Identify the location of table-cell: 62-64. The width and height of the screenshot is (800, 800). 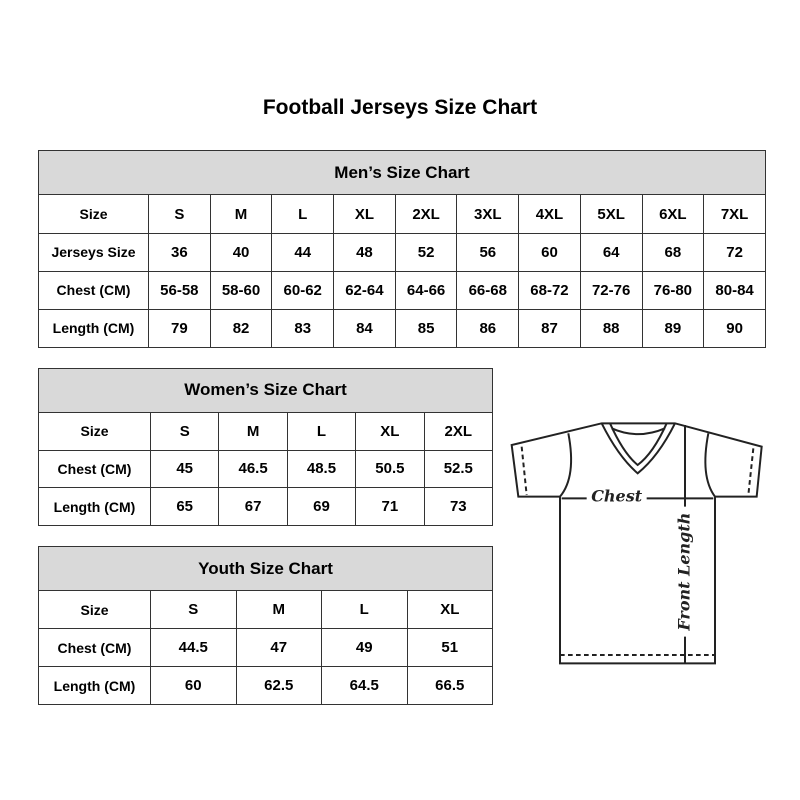
(364, 290).